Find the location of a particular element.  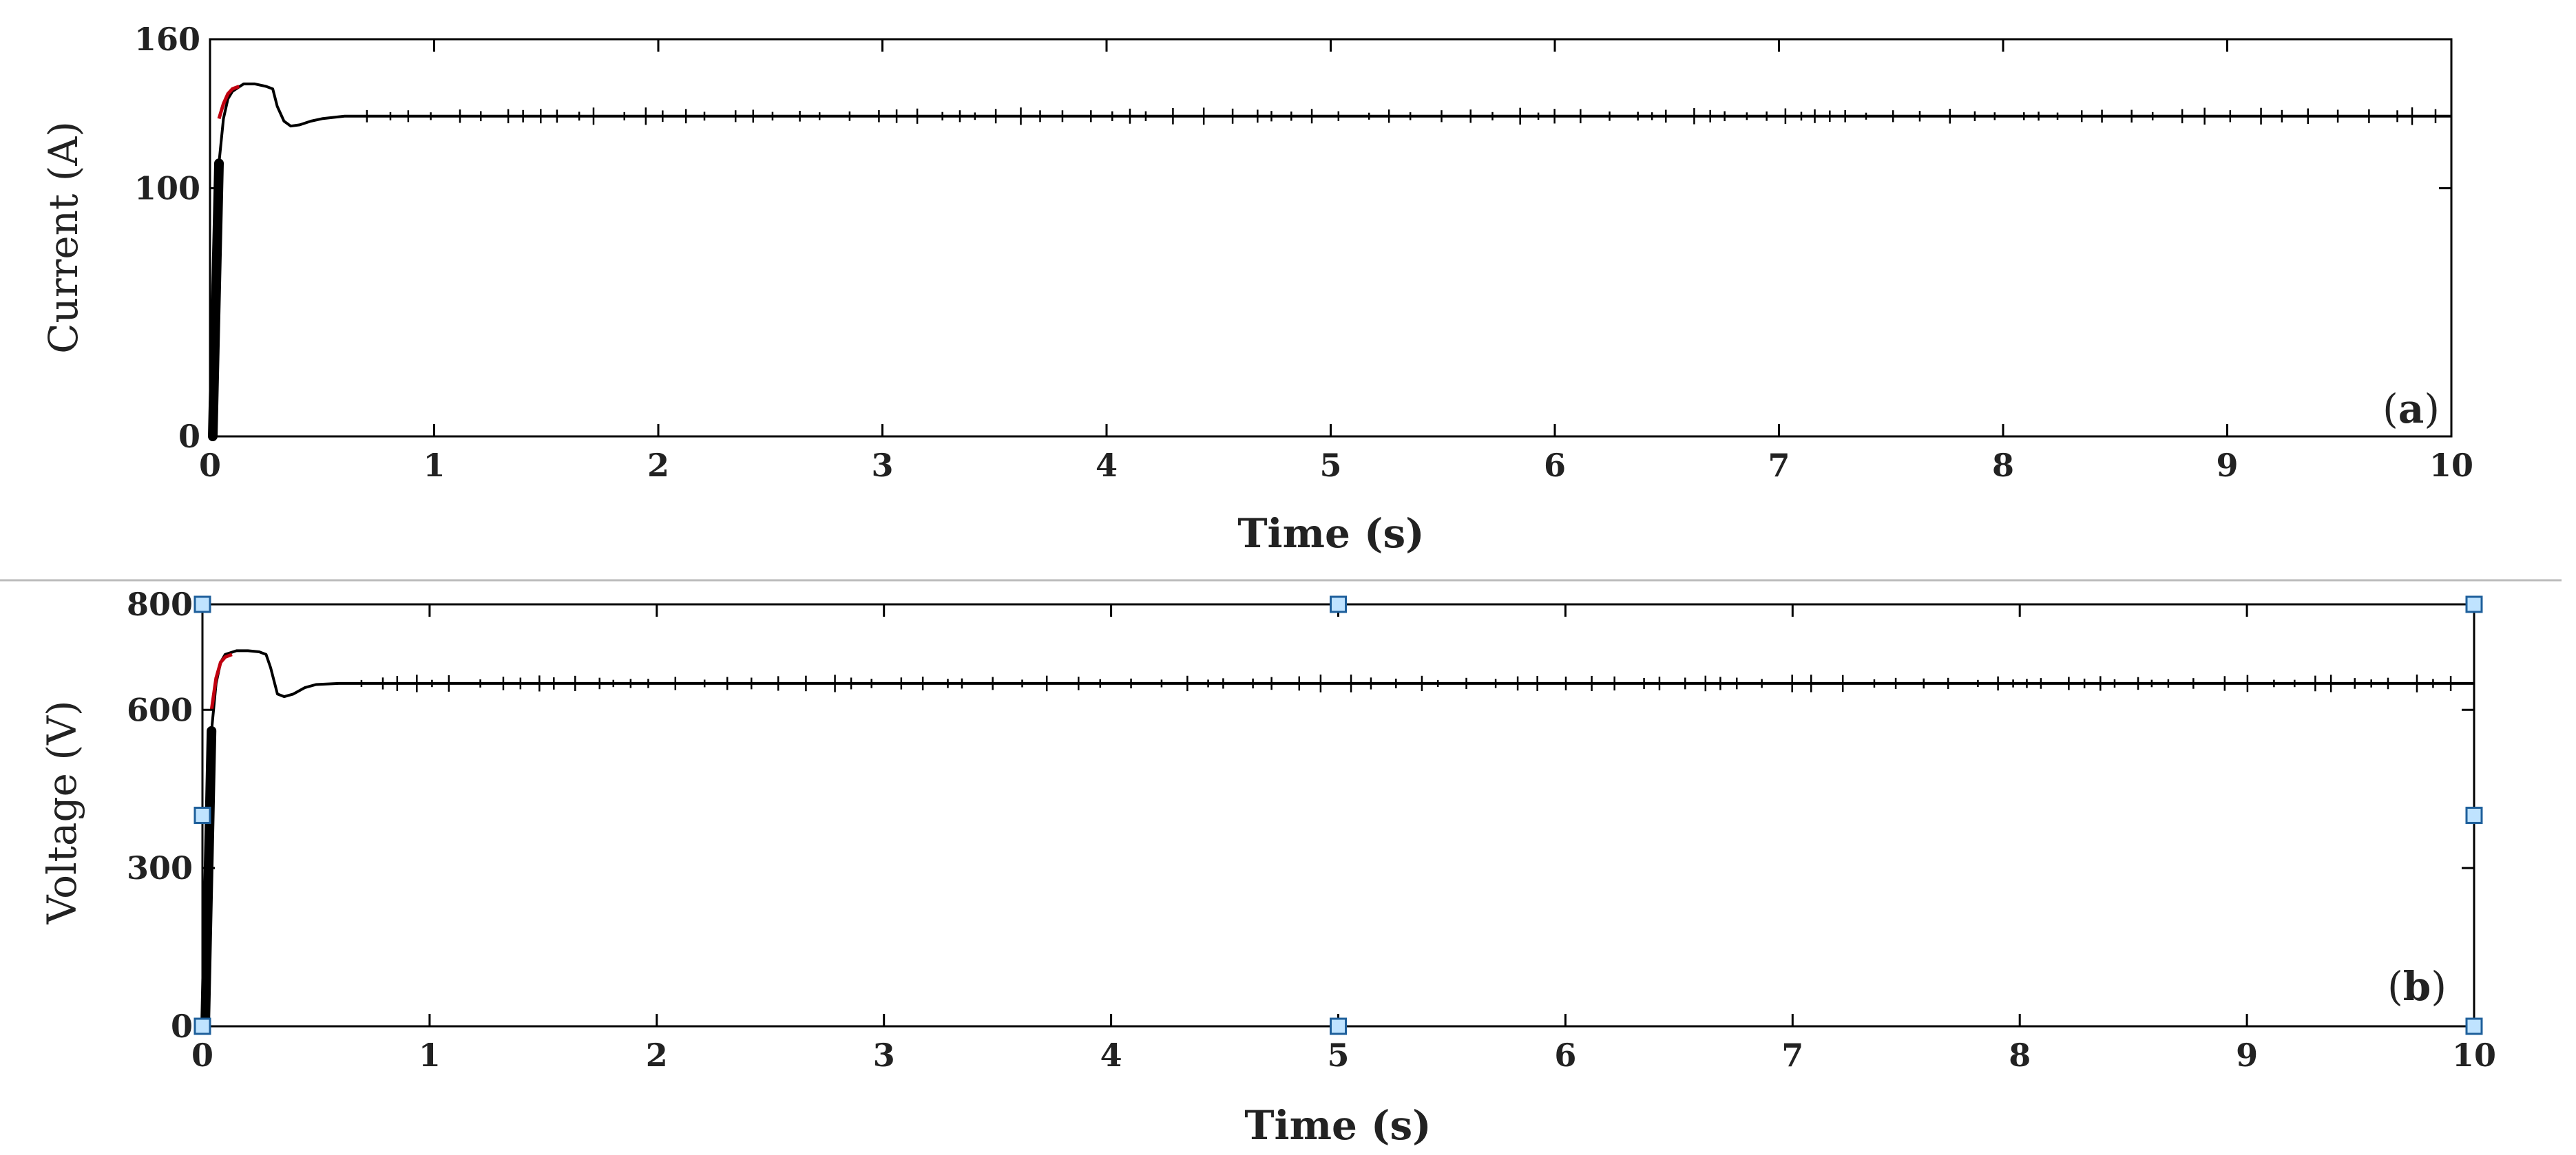

current-ylabel: Current (A) is located at coordinates (63, 237).